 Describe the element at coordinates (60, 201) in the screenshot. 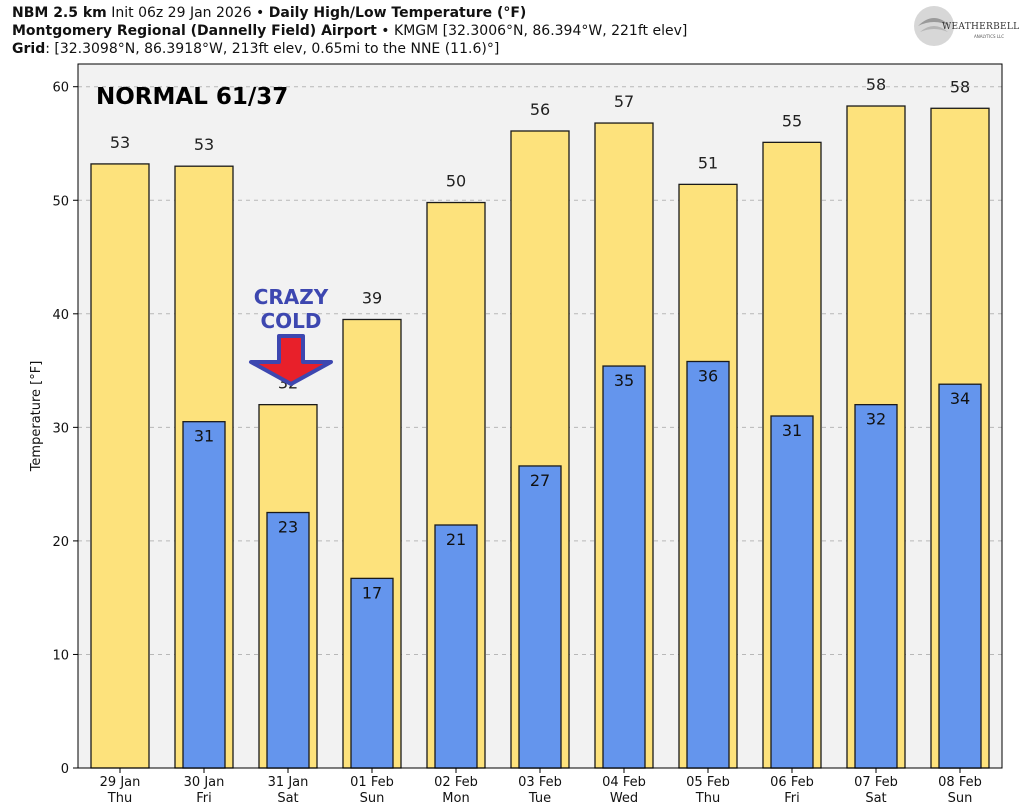

I see `y-tick-label: 50` at that location.